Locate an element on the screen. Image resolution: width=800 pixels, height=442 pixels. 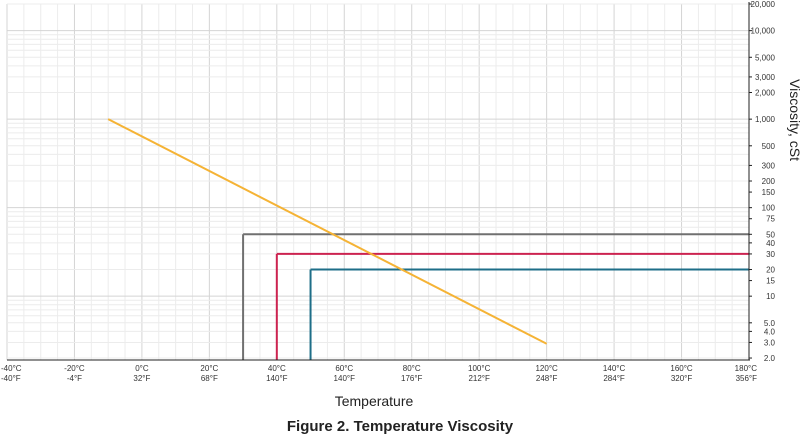
x-tick-celsius: 20°C is located at coordinates (209, 368).